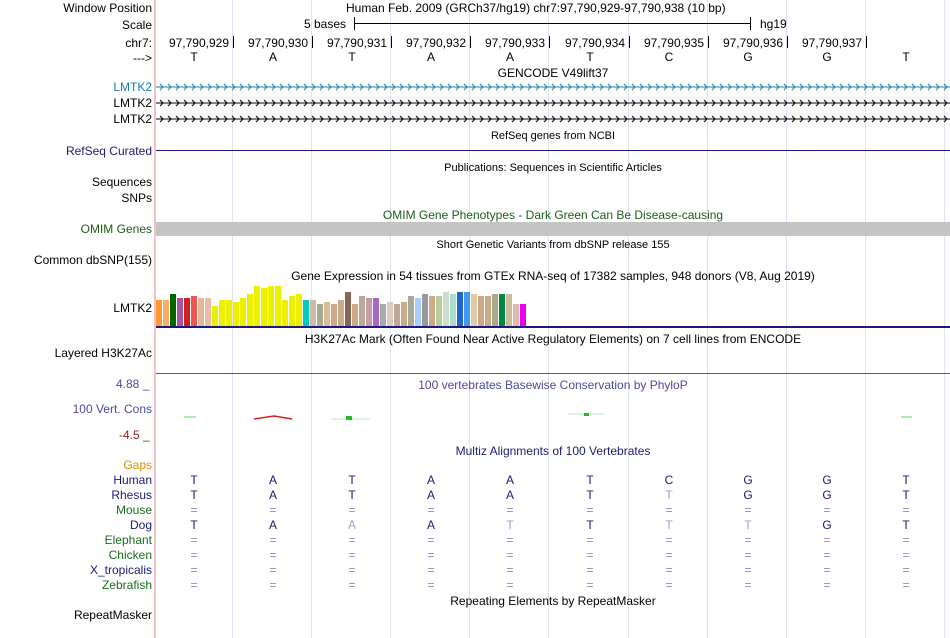 This screenshot has height=638, width=950. Describe the element at coordinates (121, 182) in the screenshot. I see `publications-sequences-label: Sequences` at that location.